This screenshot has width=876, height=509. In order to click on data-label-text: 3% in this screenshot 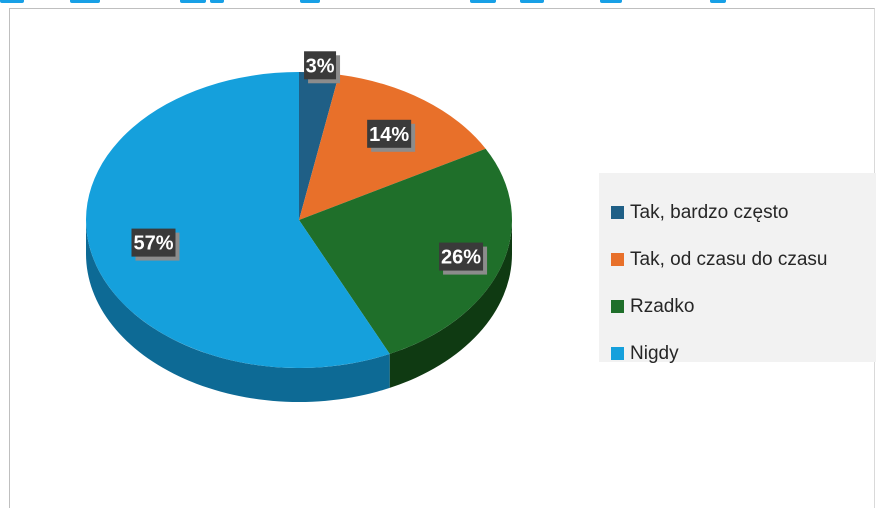, I will do `click(320, 66)`.